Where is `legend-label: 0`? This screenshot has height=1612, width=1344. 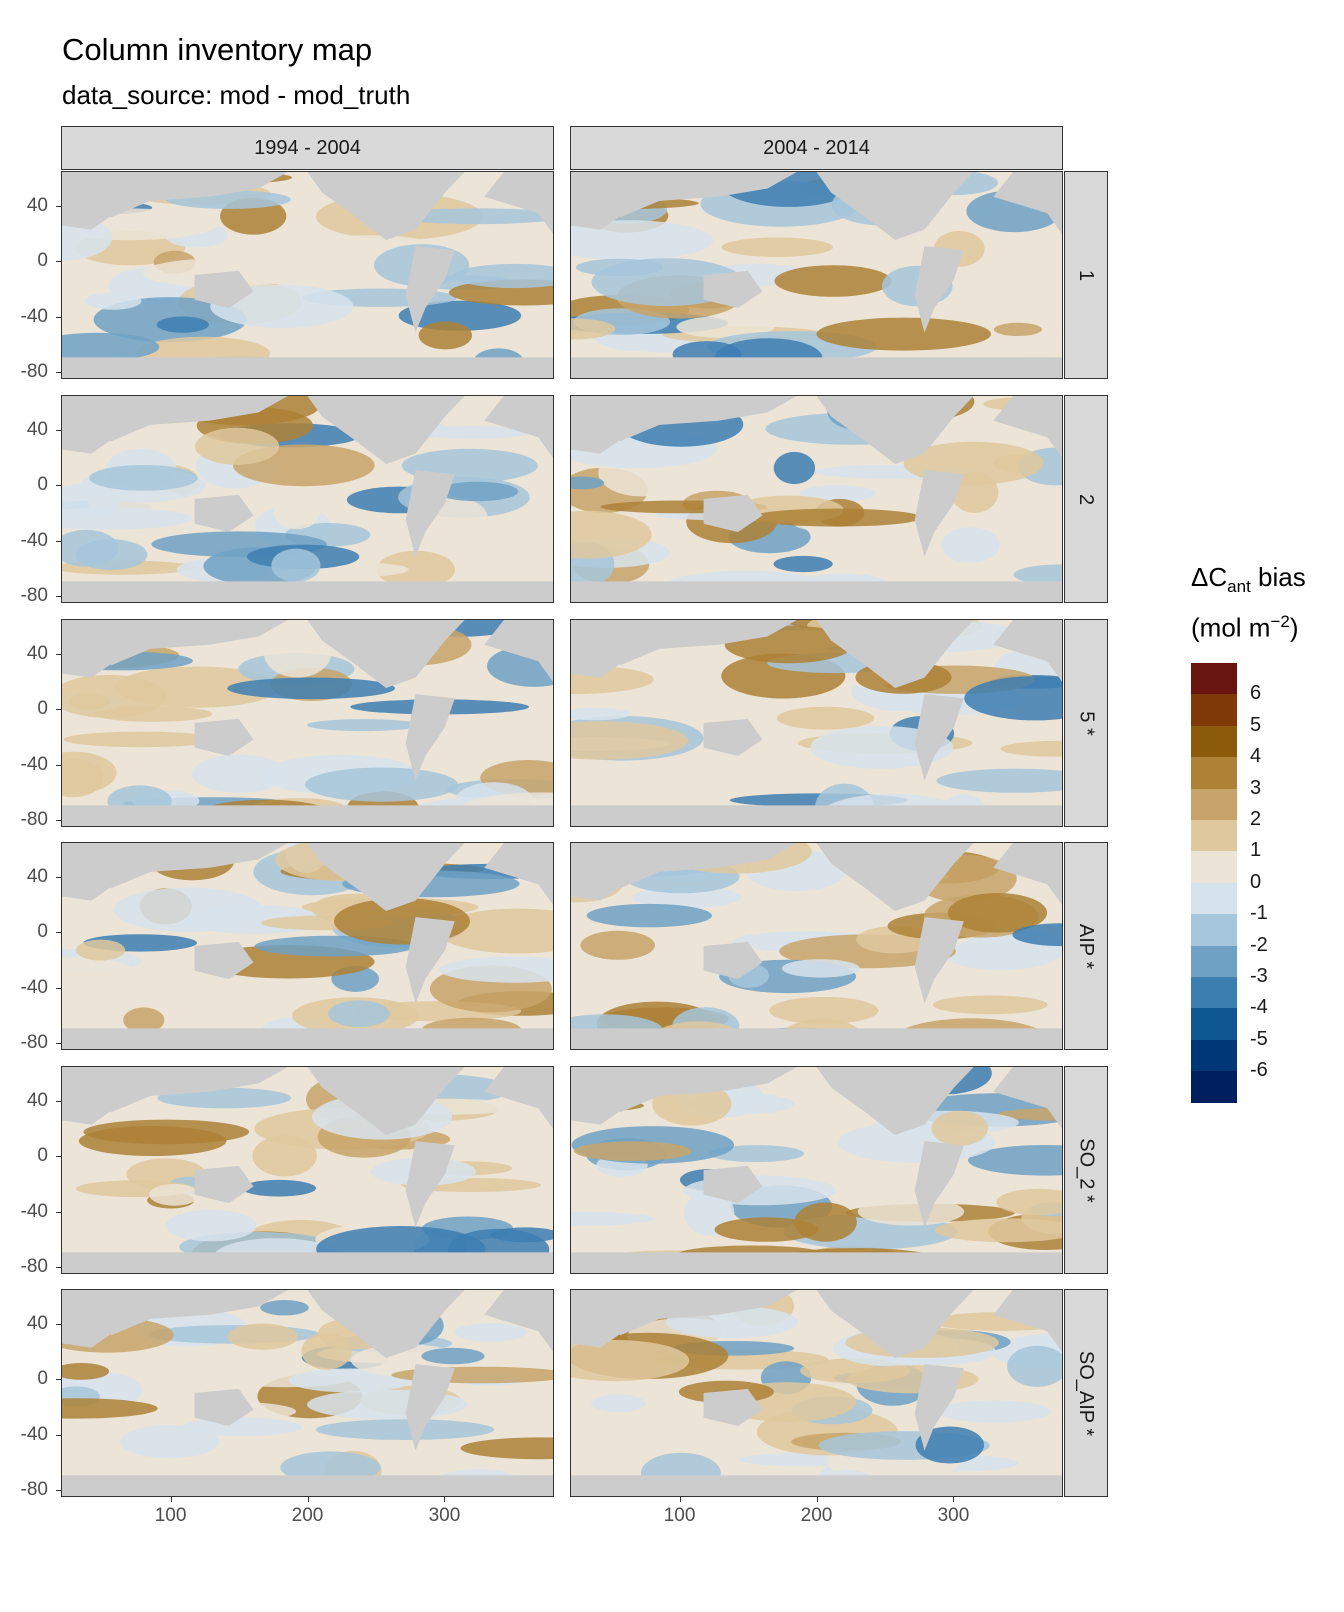
legend-label: 0 is located at coordinates (1256, 881).